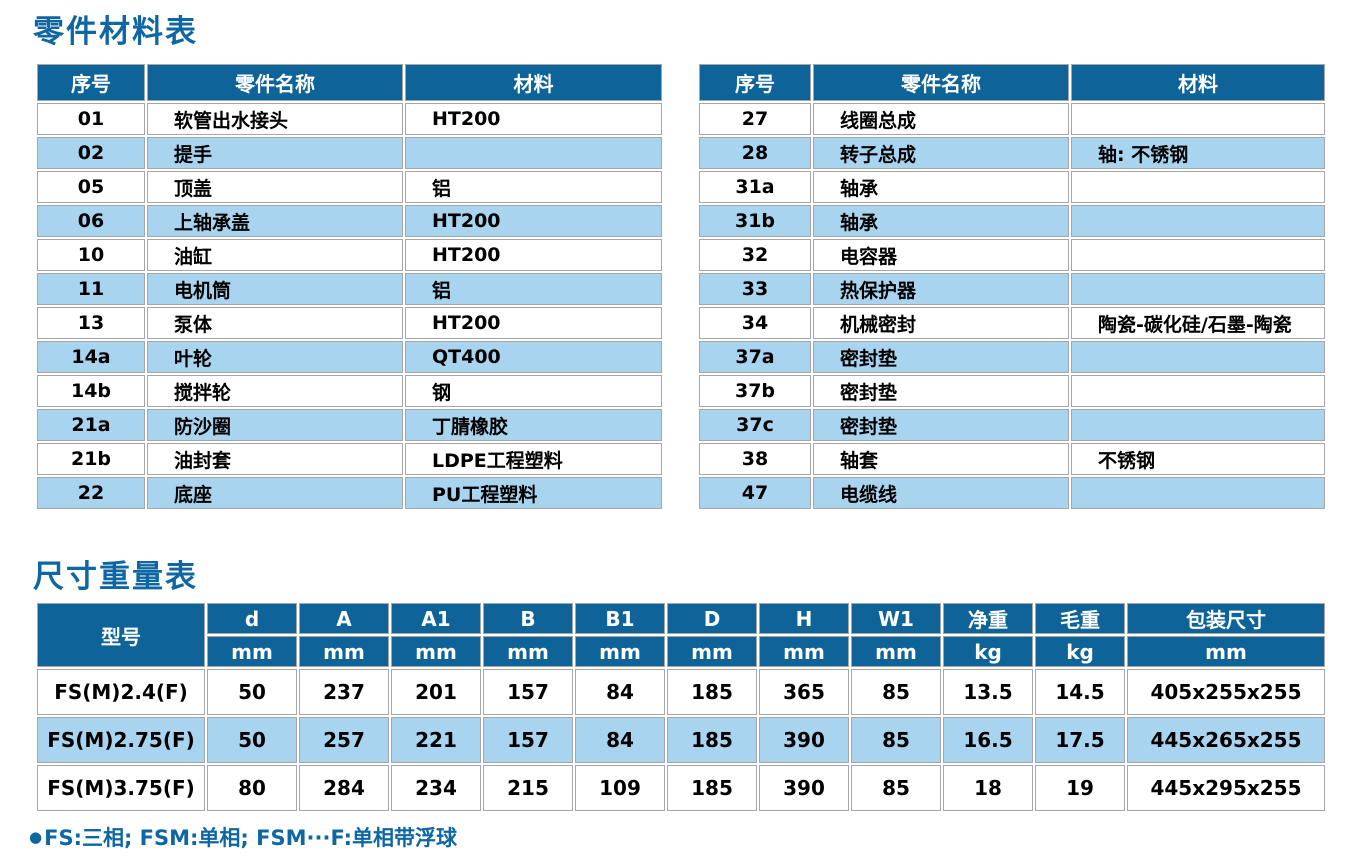 The image size is (1363, 860). Describe the element at coordinates (436, 740) in the screenshot. I see `value-A1: 221` at that location.